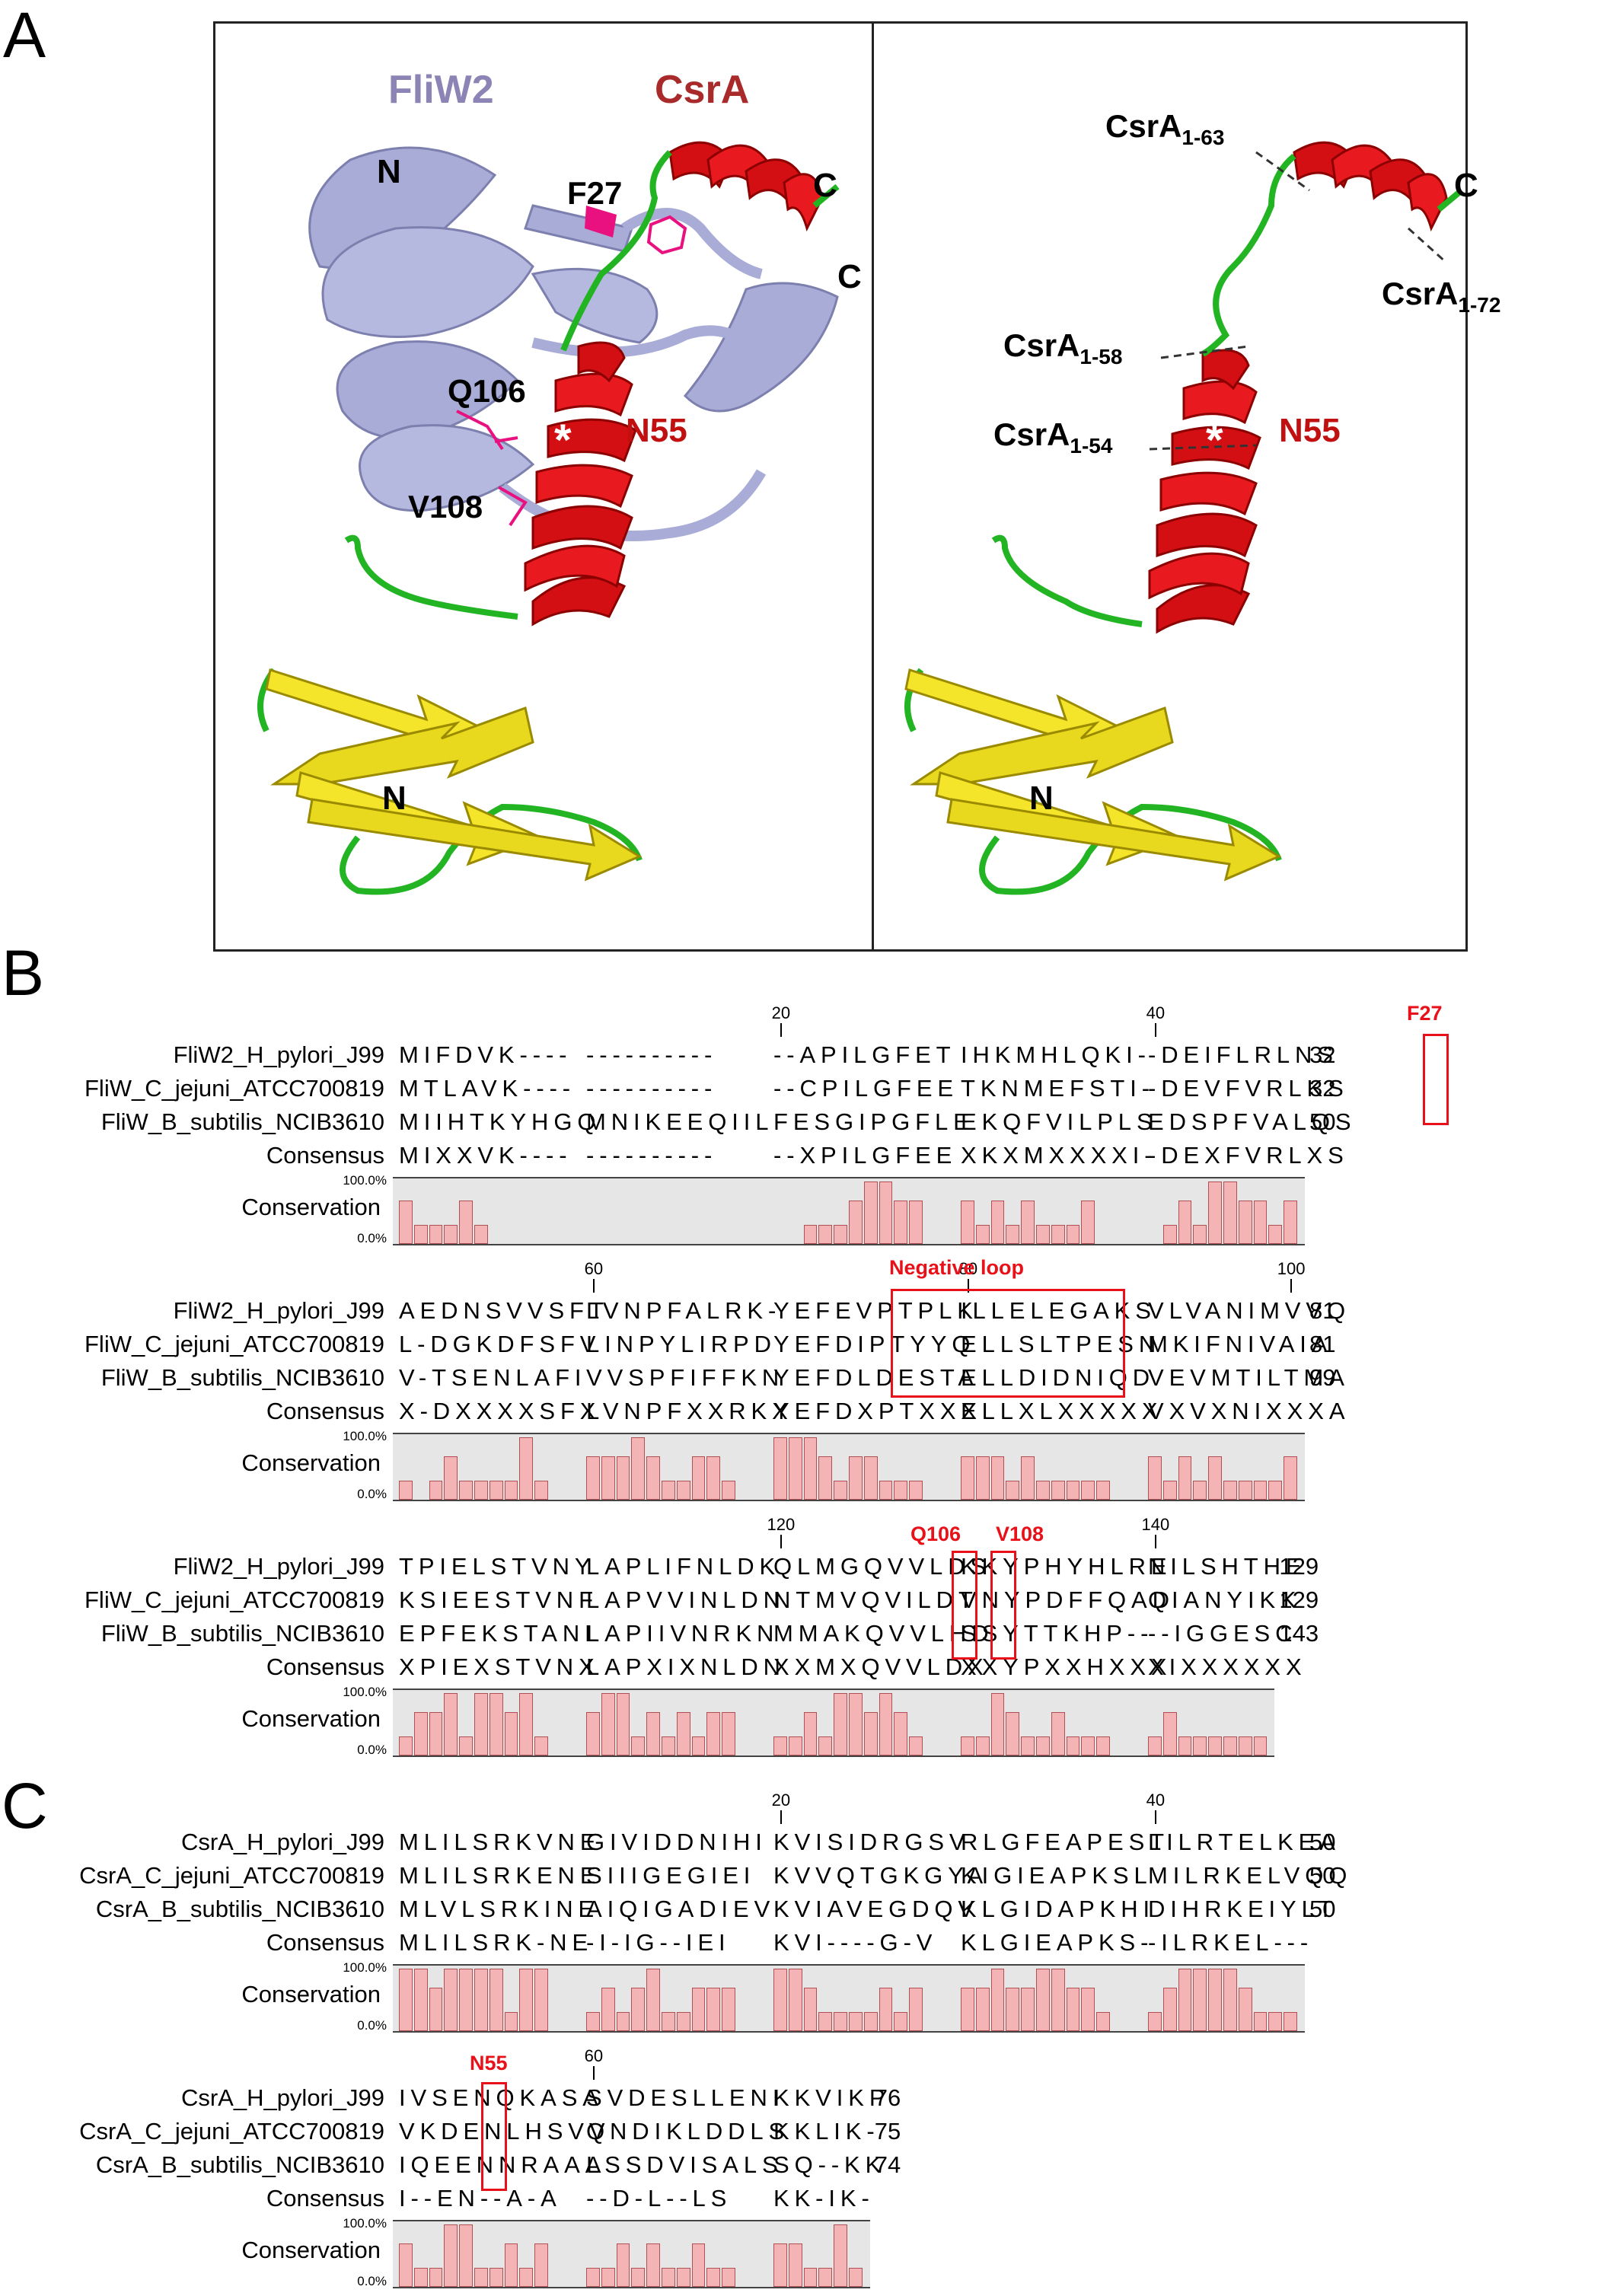 The height and width of the screenshot is (2296, 1620). What do you see at coordinates (1299, 1634) in the screenshot?
I see `sequence-end-number: 143` at bounding box center [1299, 1634].